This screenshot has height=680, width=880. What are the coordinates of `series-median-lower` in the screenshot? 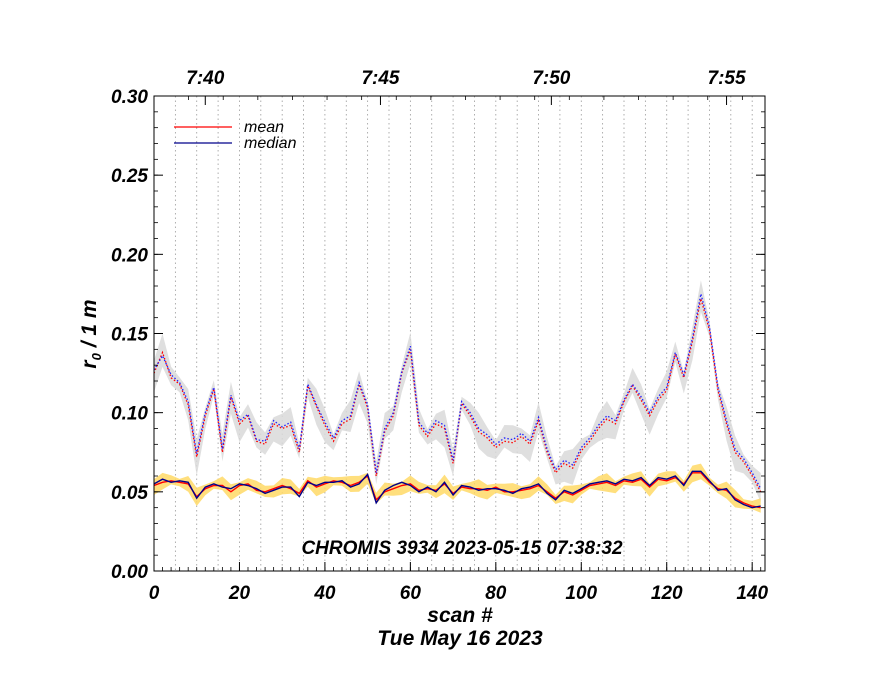 It's located at (457, 489).